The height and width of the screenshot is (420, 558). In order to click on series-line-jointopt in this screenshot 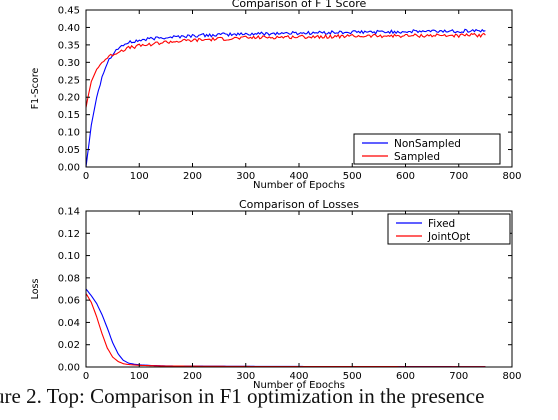, I will do `click(285, 330)`.